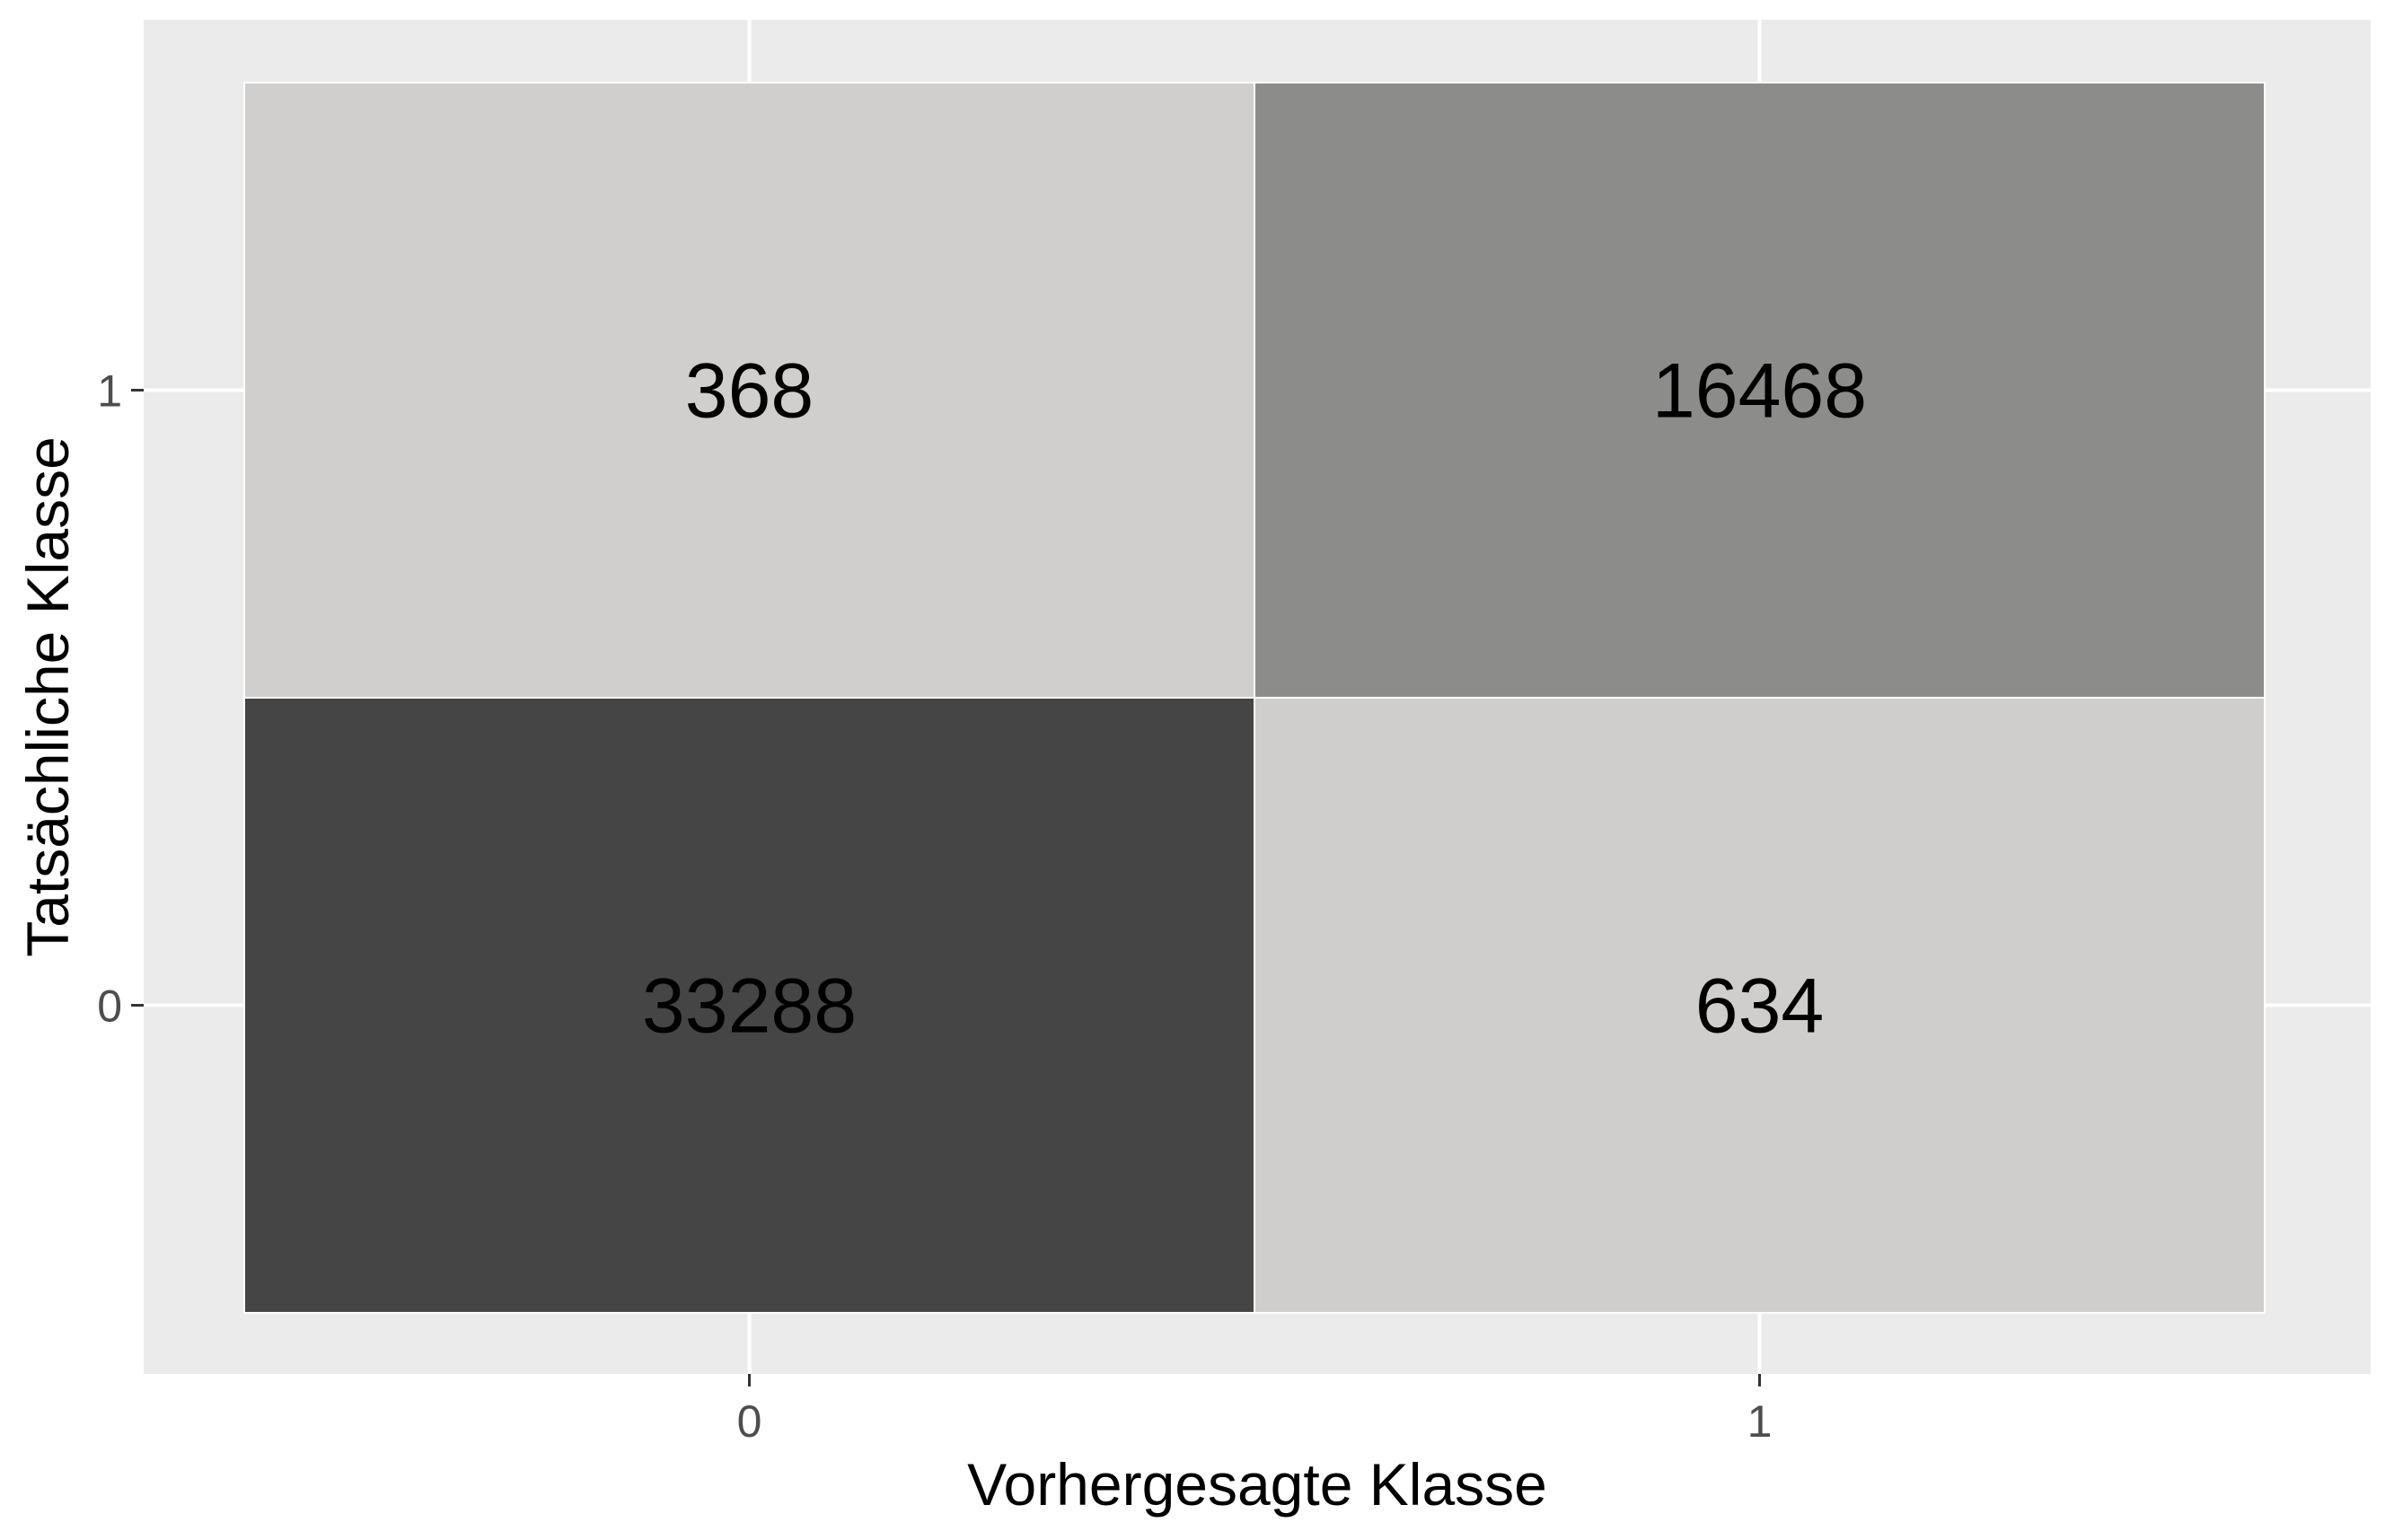 The height and width of the screenshot is (1540, 2385). Describe the element at coordinates (750, 1421) in the screenshot. I see `x-tick-label-0: 0` at that location.